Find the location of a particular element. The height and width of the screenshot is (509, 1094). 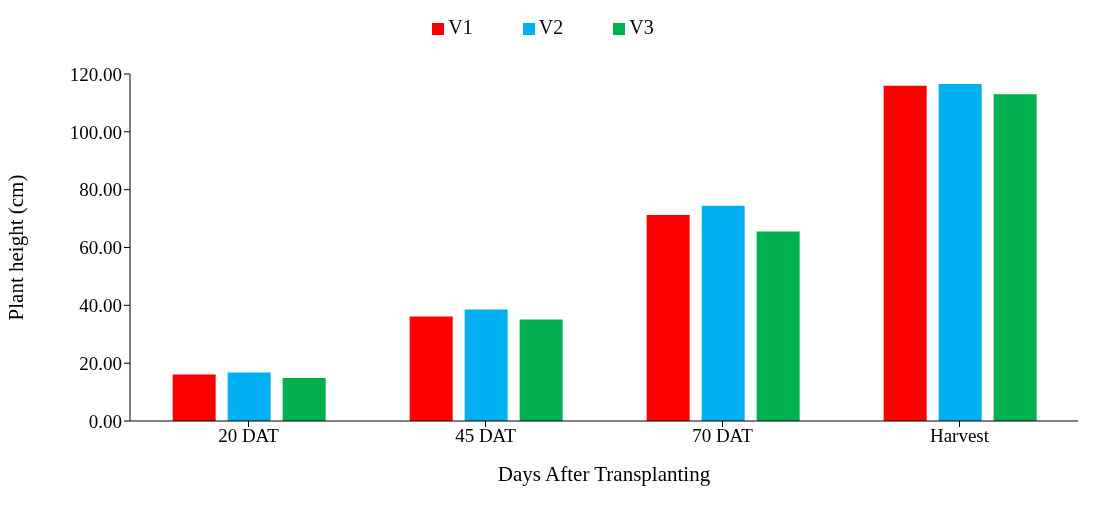

legend-label: V1 is located at coordinates (460, 27).